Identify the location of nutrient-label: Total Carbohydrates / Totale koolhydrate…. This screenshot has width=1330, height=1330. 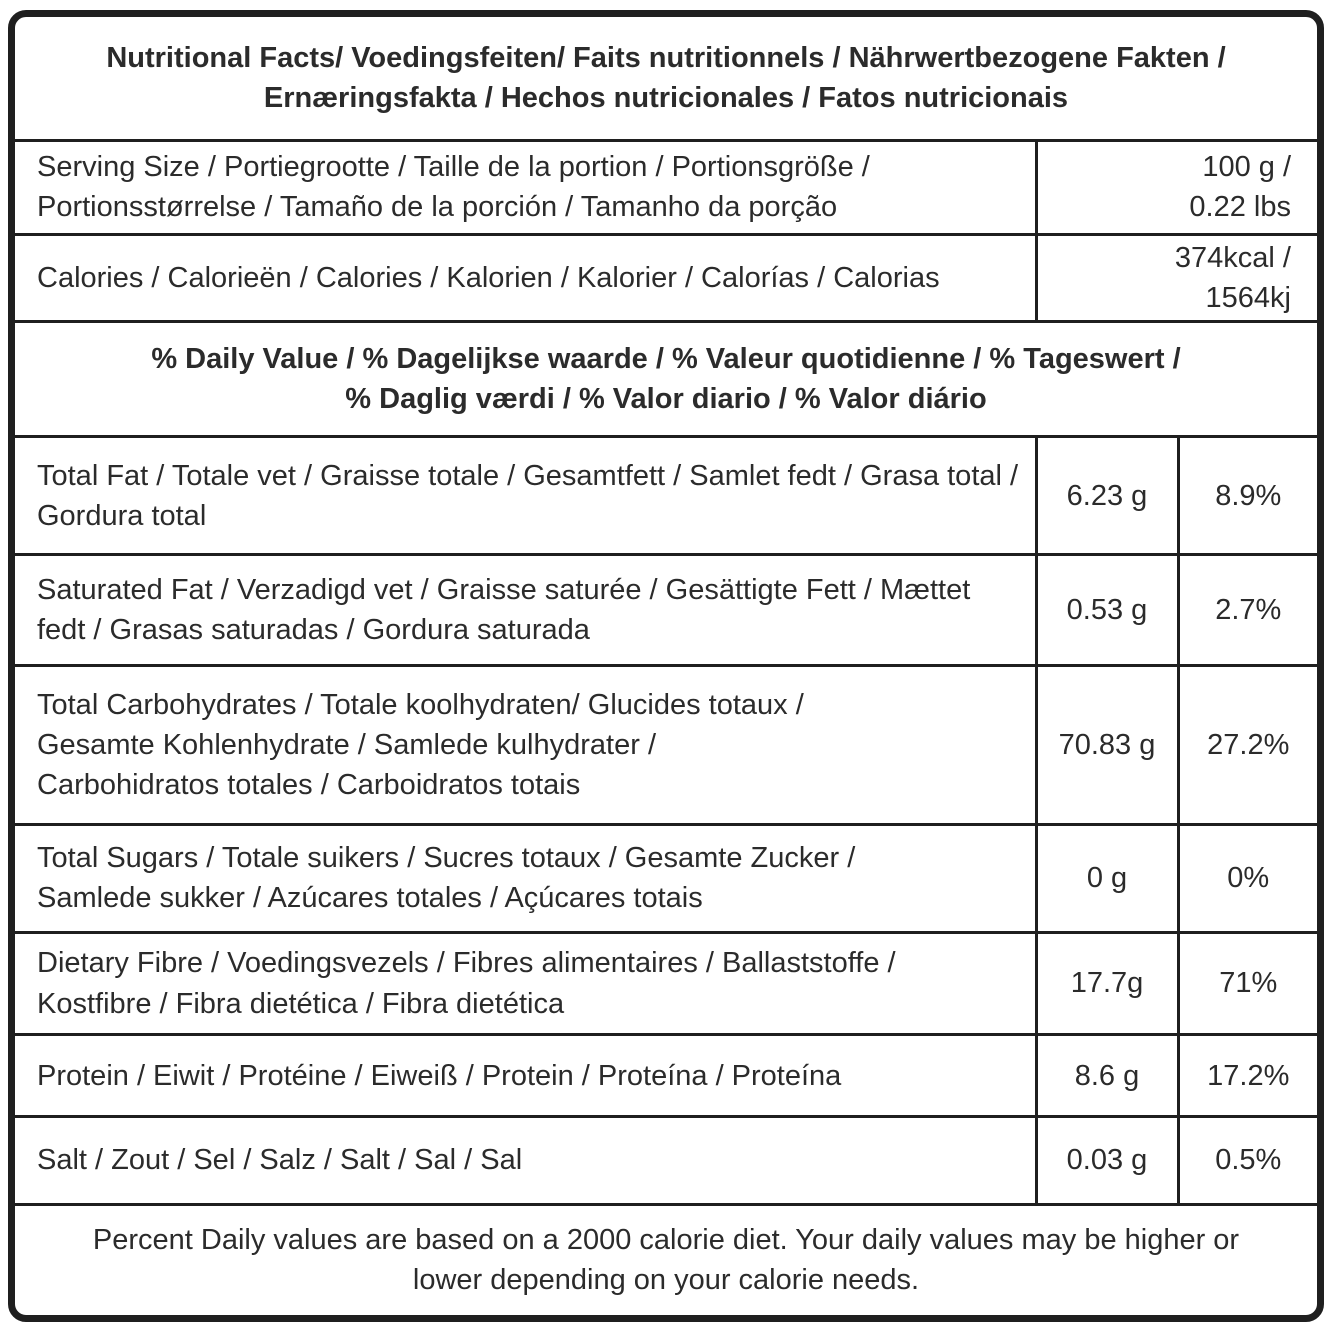
(526, 744).